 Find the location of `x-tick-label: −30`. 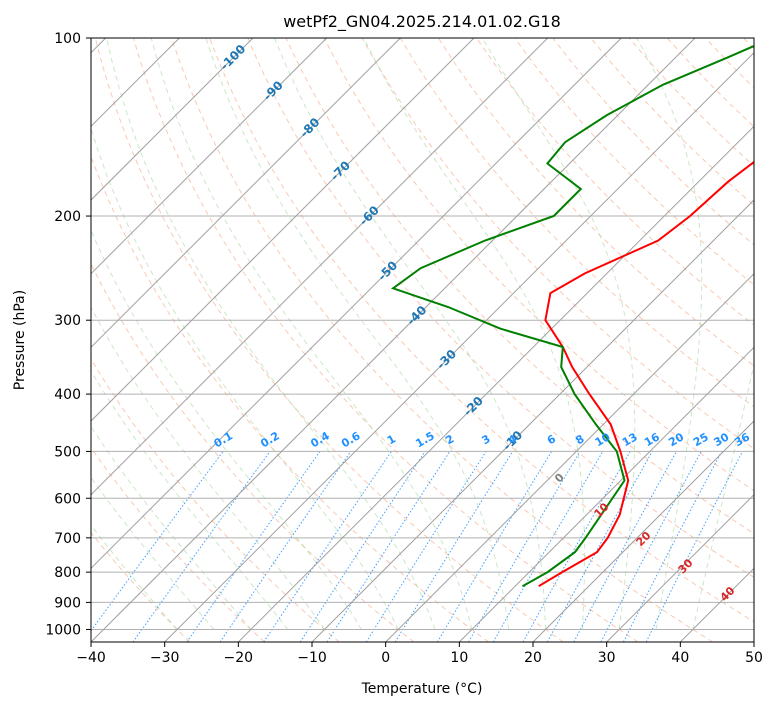

x-tick-label: −30 is located at coordinates (165, 658).